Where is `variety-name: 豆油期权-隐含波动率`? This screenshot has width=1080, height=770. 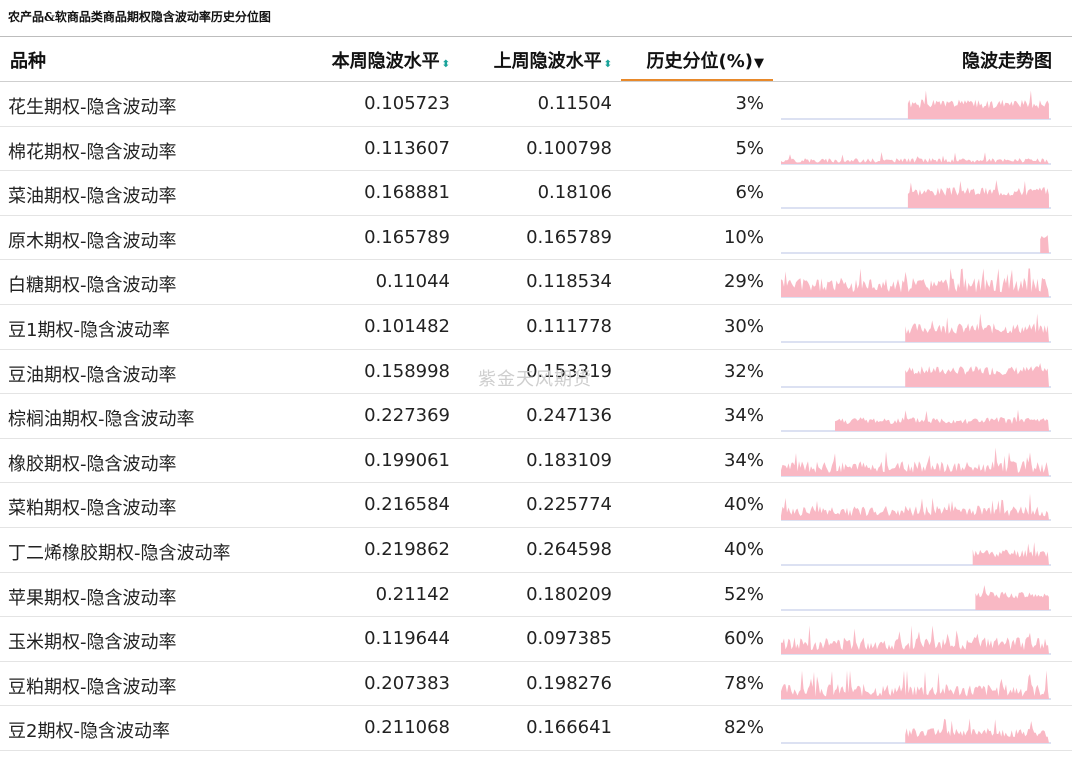
variety-name: 豆油期权-隐含波动率 is located at coordinates (92, 375).